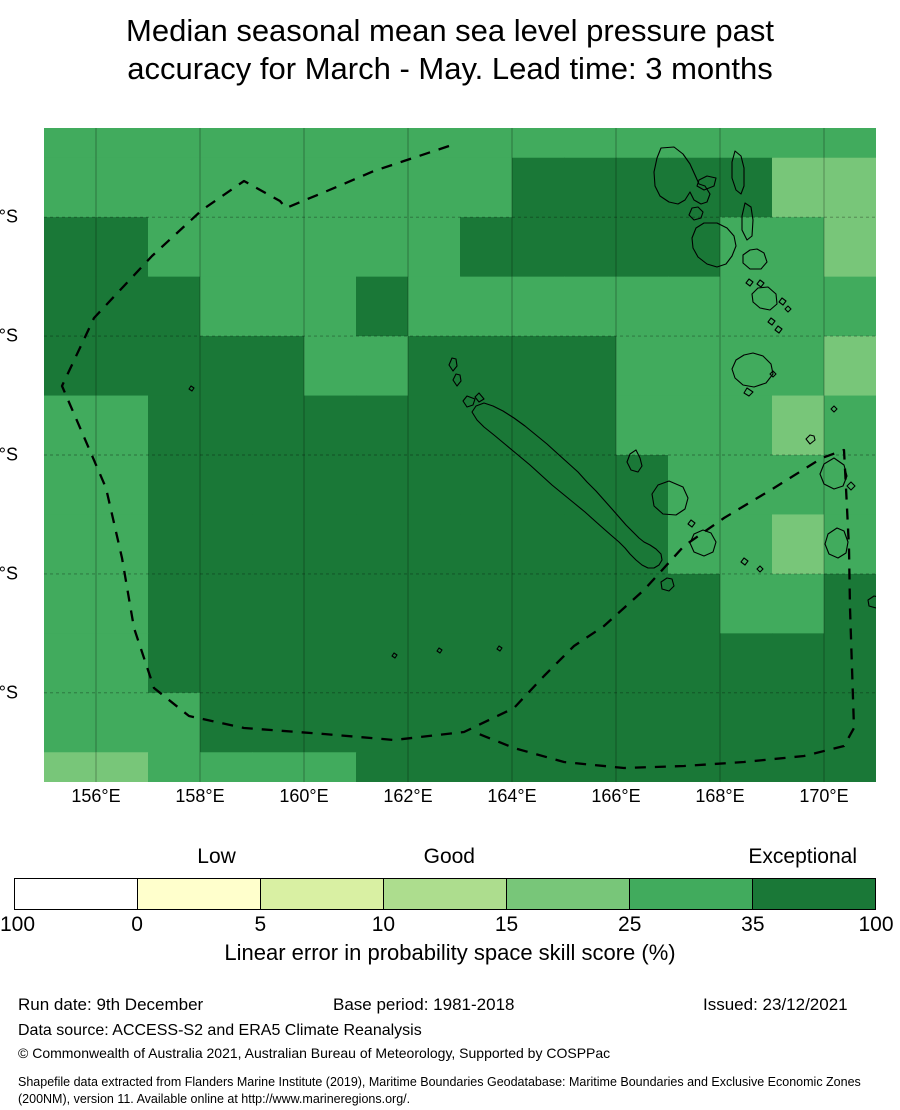  What do you see at coordinates (753, 924) in the screenshot?
I see `colorbar-tick-label: 35` at bounding box center [753, 924].